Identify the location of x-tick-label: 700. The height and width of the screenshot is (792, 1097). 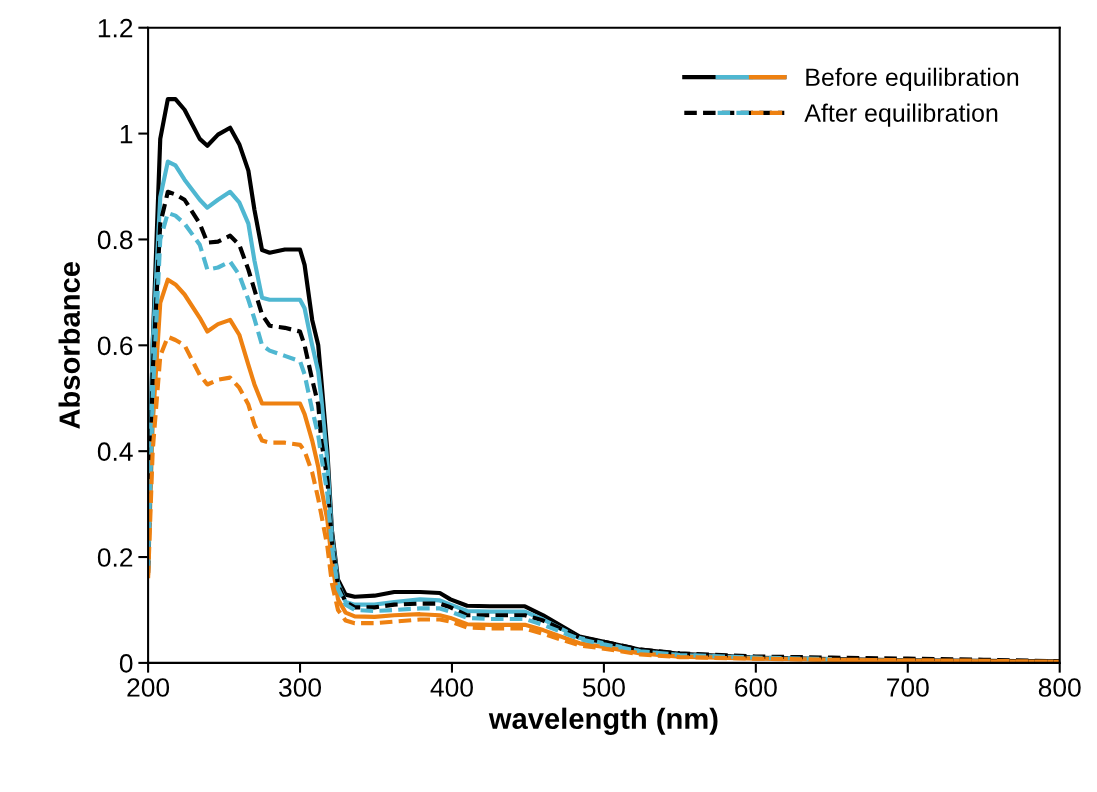
(908, 687).